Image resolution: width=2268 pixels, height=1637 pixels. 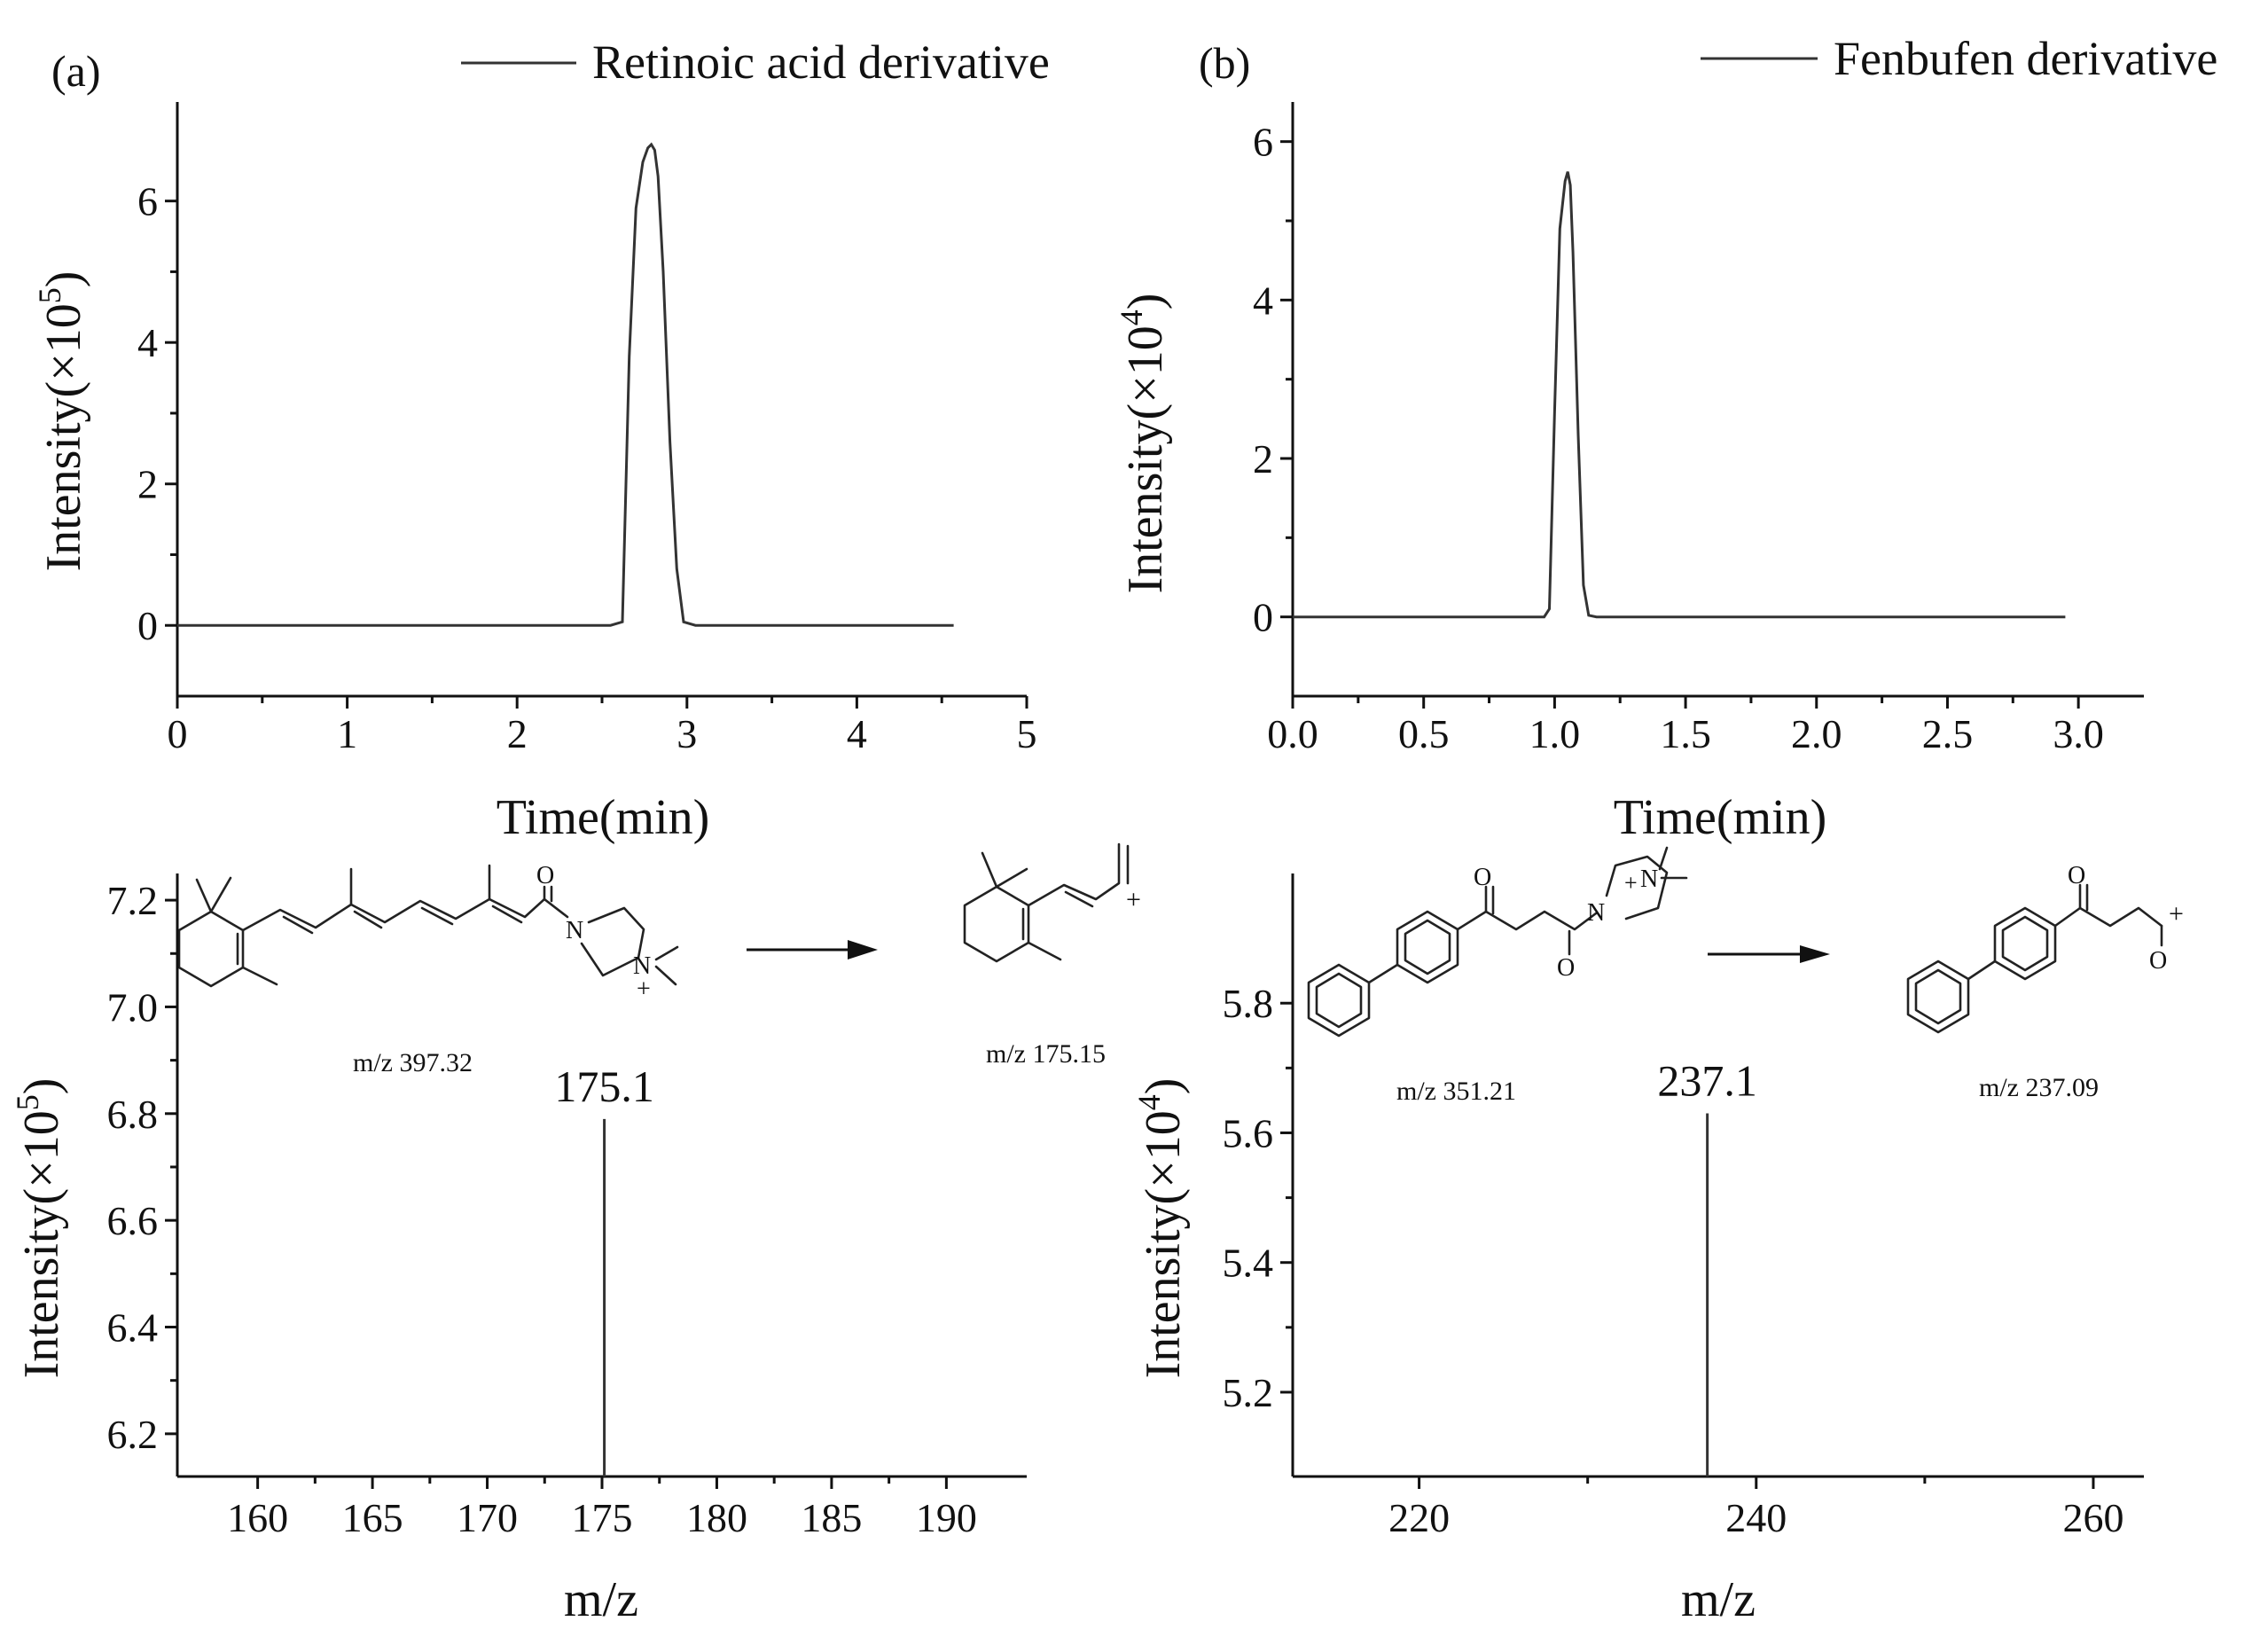 What do you see at coordinates (1938, 997) in the screenshot?
I see `fragment-phenyl-ring-1-inner` at bounding box center [1938, 997].